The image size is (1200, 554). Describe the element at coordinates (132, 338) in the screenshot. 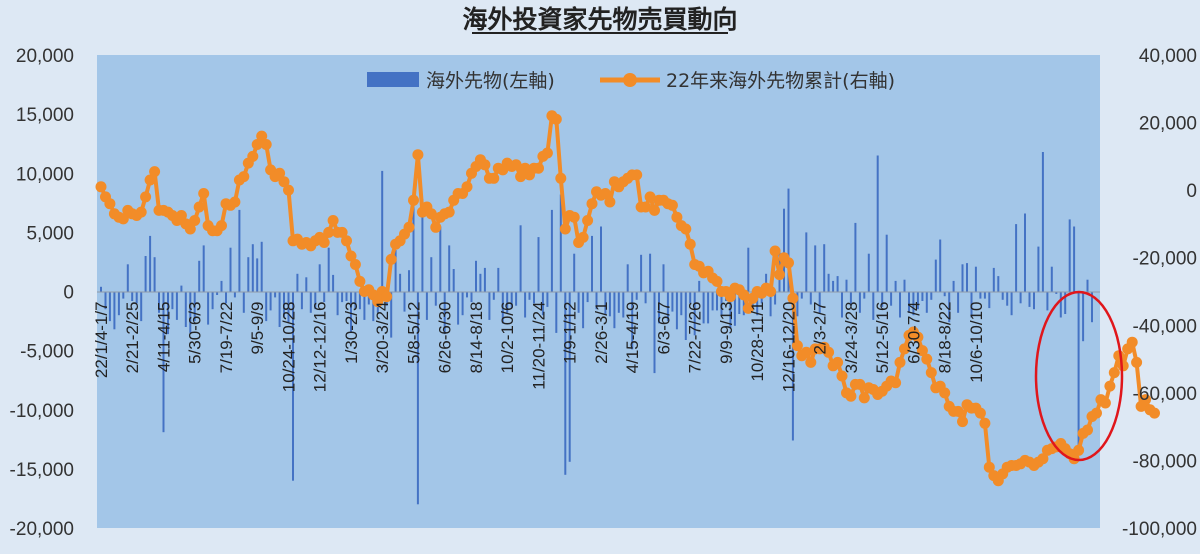

I see `x-axis-tick: 2/21-2/25` at that location.